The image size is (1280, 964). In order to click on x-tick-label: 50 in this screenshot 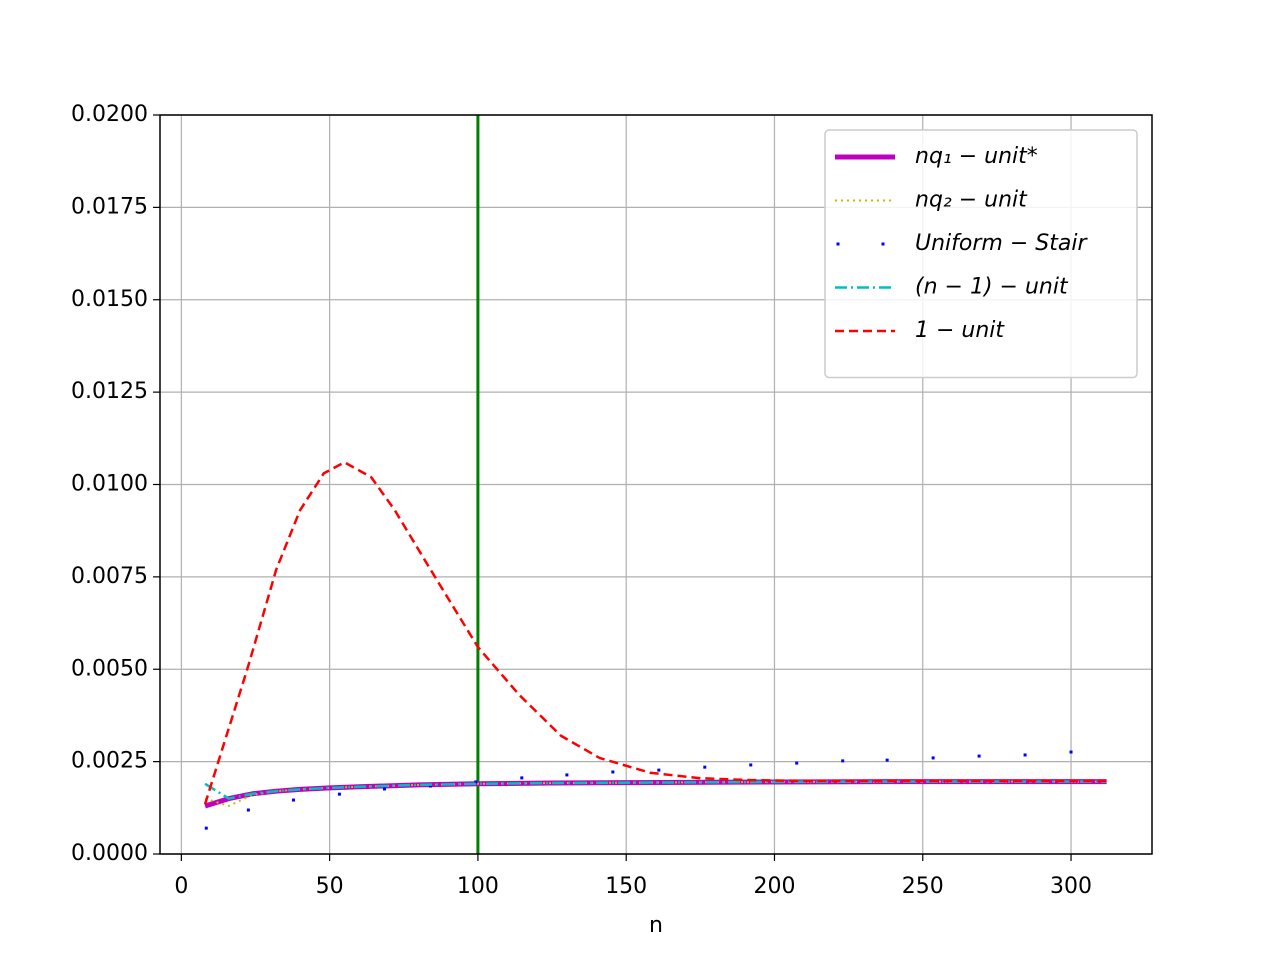, I will do `click(330, 886)`.